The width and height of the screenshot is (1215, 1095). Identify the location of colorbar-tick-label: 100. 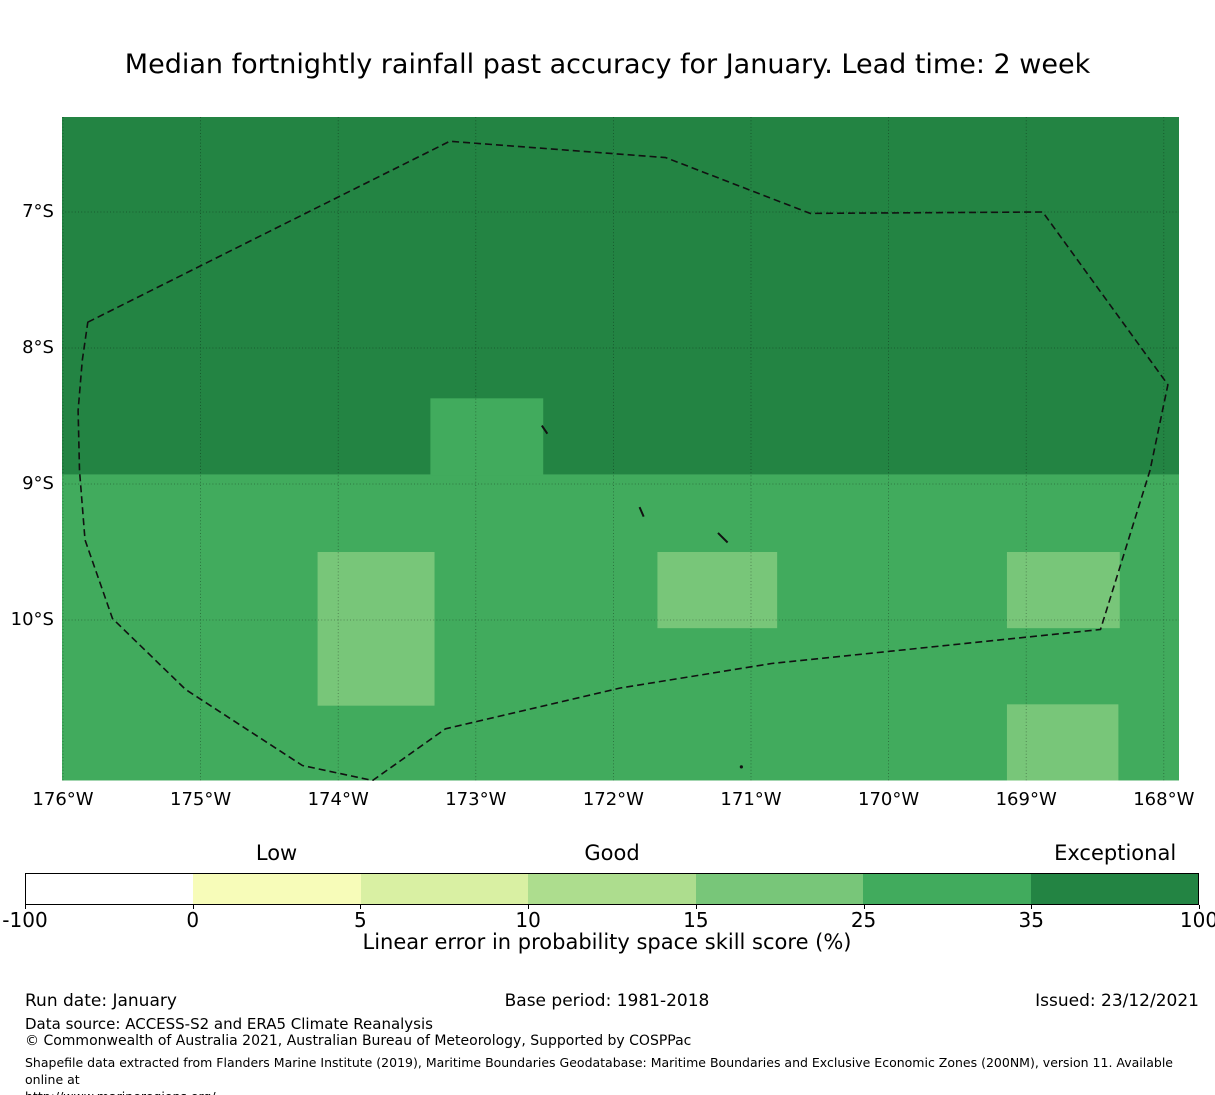
(1197, 920).